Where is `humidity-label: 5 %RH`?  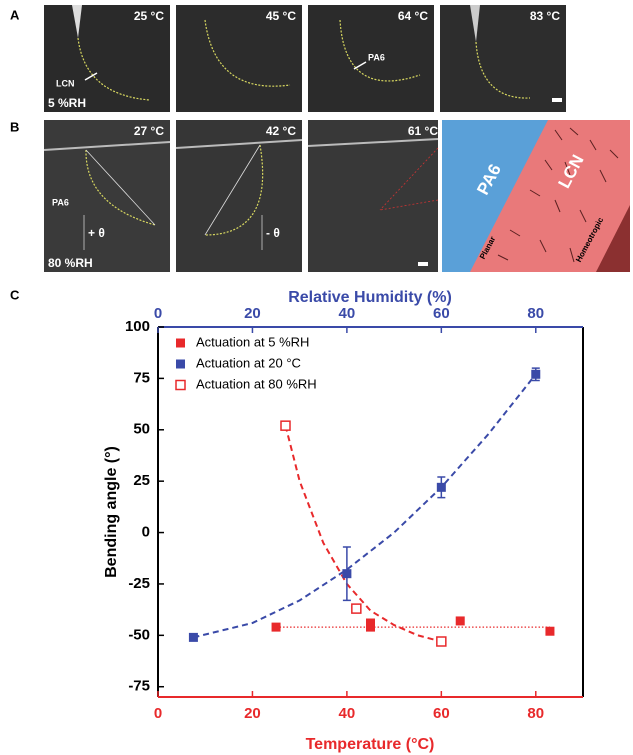 humidity-label: 5 %RH is located at coordinates (67, 103).